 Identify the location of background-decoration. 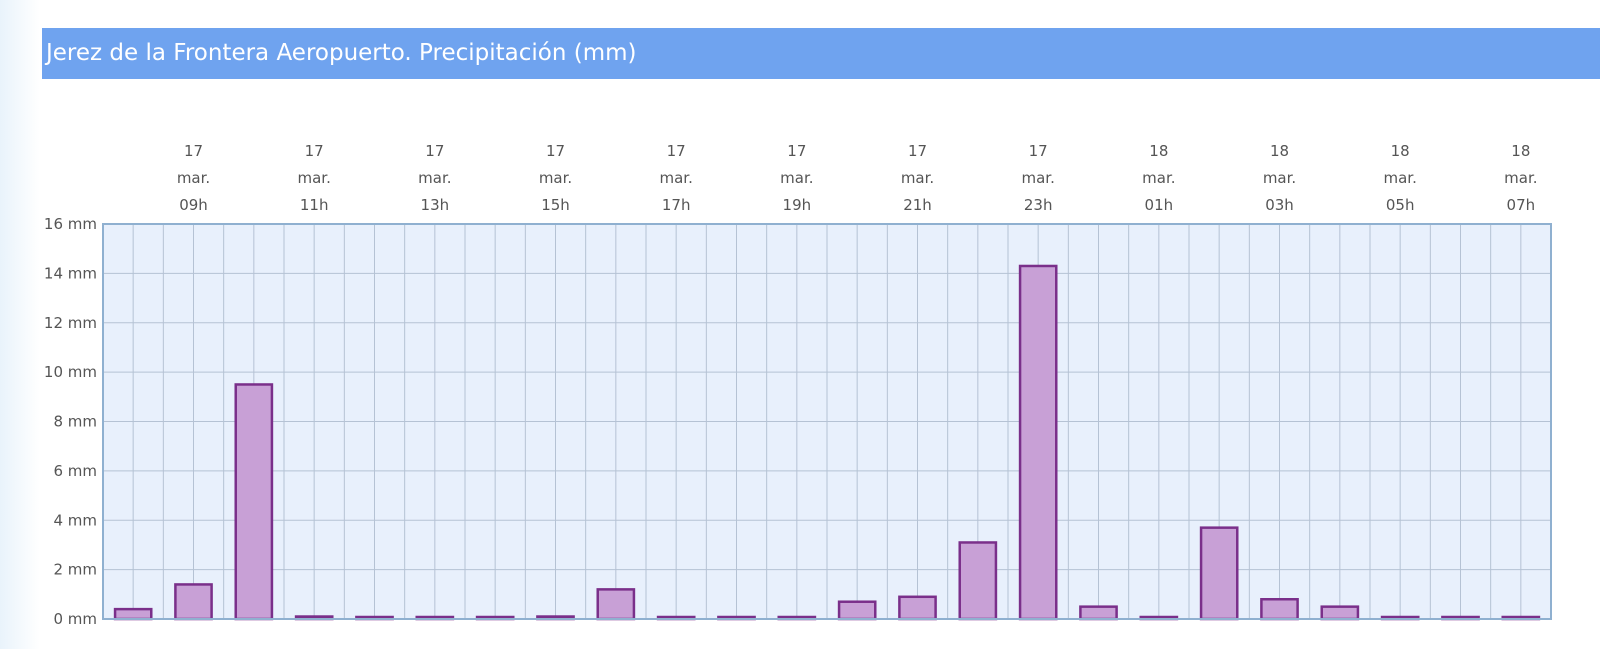
(20, 324).